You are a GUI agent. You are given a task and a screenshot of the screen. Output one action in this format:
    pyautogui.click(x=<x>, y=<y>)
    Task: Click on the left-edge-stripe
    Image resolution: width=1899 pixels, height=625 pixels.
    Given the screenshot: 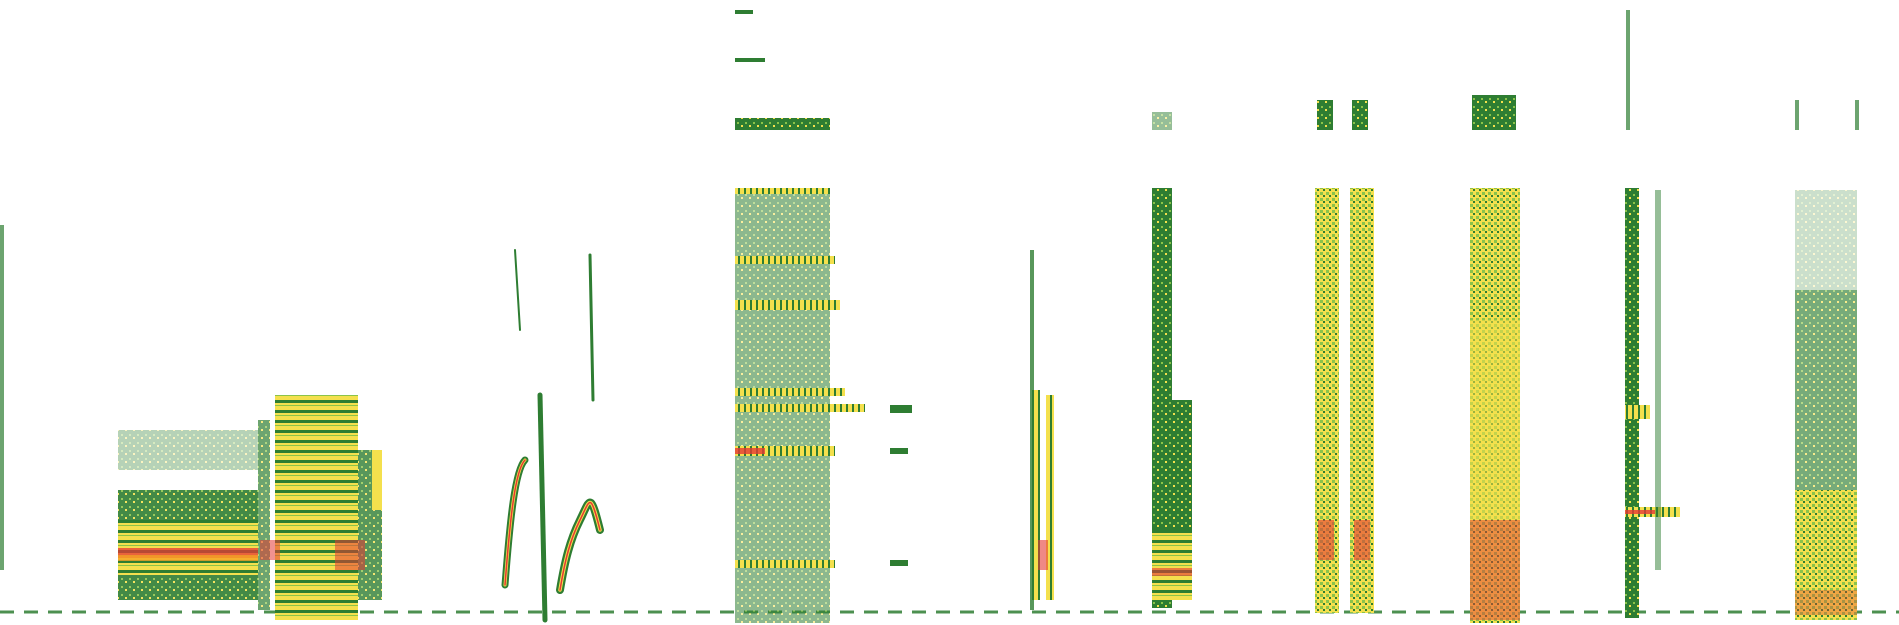 What is the action you would take?
    pyautogui.click(x=2, y=397)
    